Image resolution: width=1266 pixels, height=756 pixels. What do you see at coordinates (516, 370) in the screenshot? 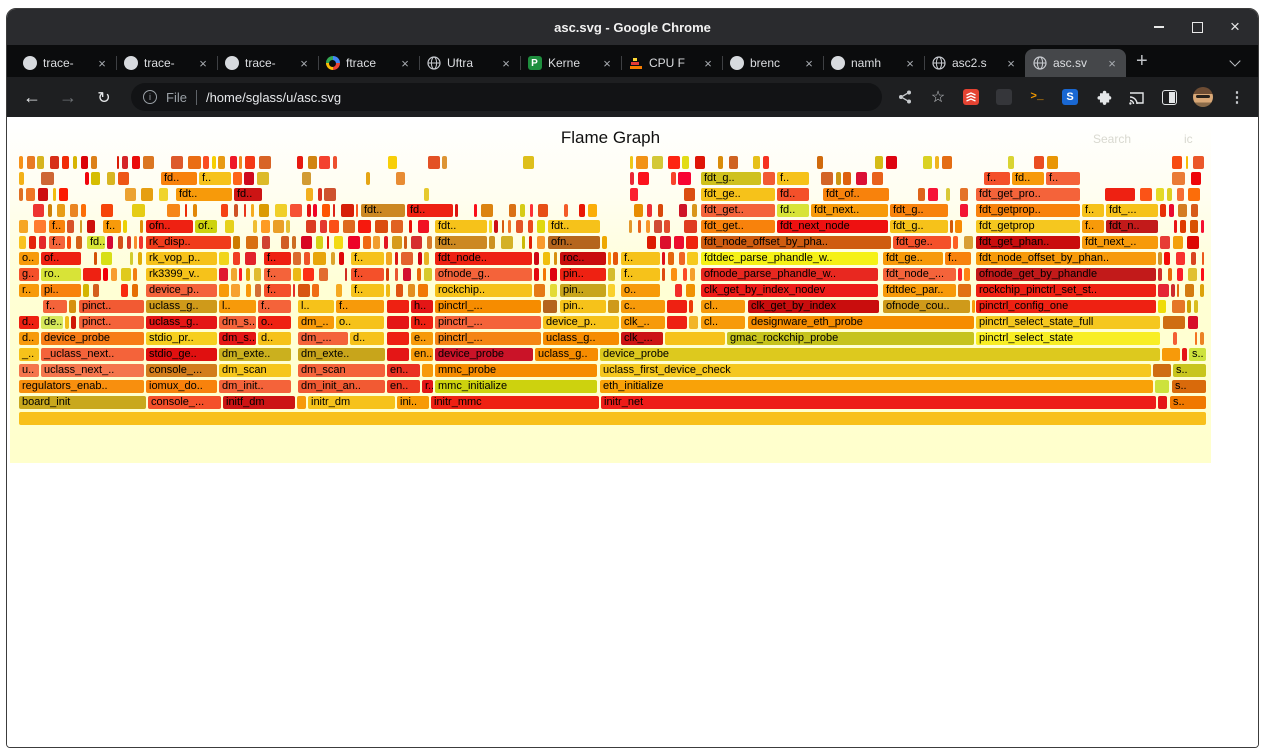
I see `flame-frame: mmc_probe` at bounding box center [516, 370].